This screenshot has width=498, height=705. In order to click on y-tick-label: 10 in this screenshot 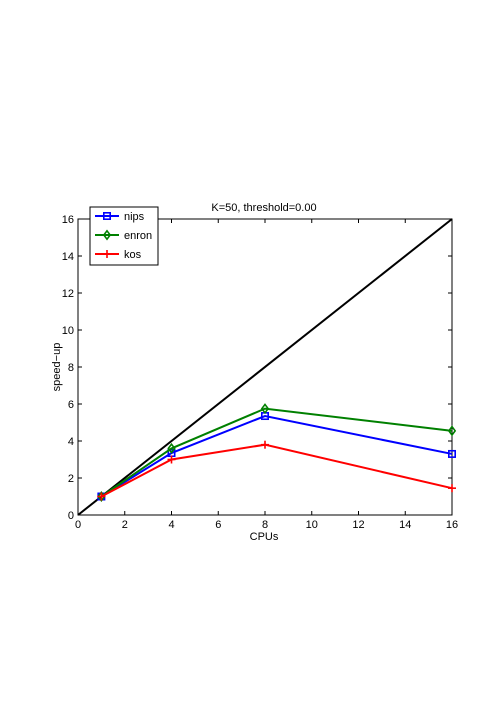, I will do `click(68, 331)`.